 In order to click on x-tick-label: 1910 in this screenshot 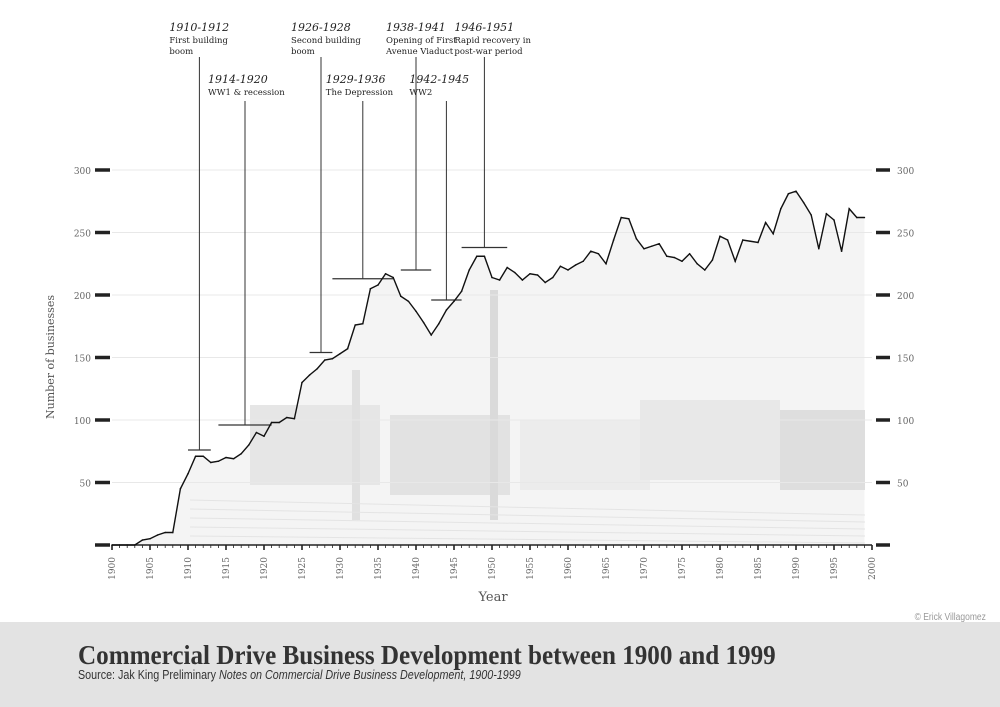, I will do `click(189, 568)`.